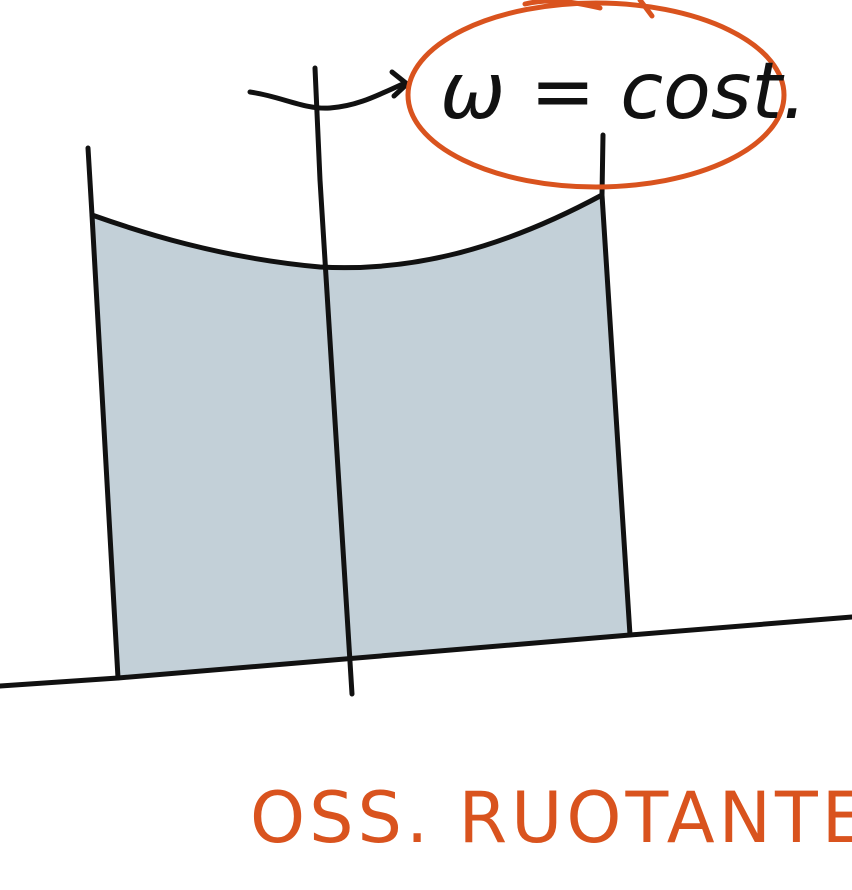 This screenshot has height=890, width=852. I want to click on left-wall, so click(103, 413).